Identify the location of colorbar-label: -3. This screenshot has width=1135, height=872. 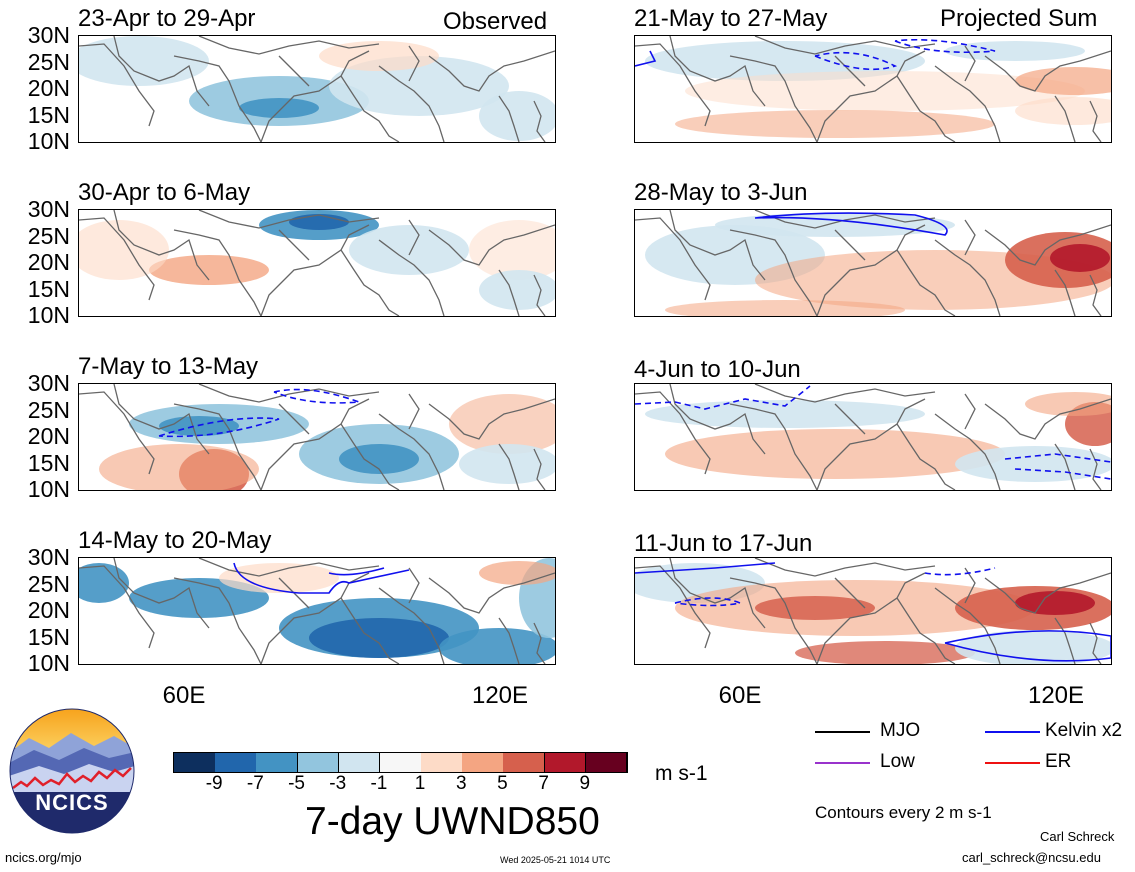
(338, 783).